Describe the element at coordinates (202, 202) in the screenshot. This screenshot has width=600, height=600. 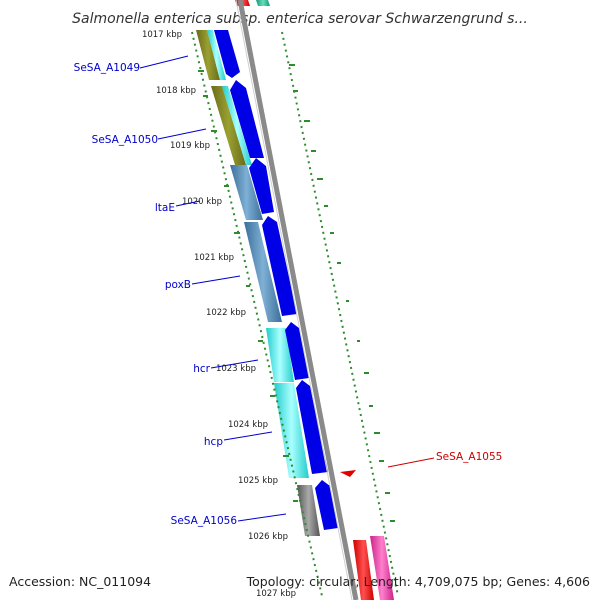
I see `tick-label: 1020 kbp` at that location.